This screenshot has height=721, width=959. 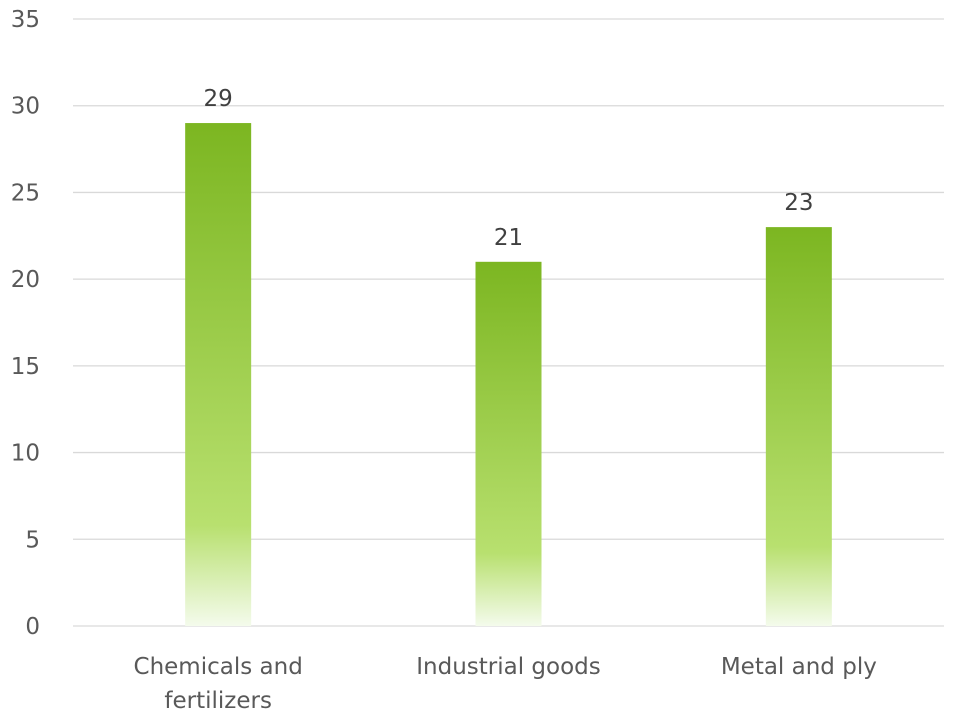 I want to click on y-tick-label: 35, so click(x=25, y=20).